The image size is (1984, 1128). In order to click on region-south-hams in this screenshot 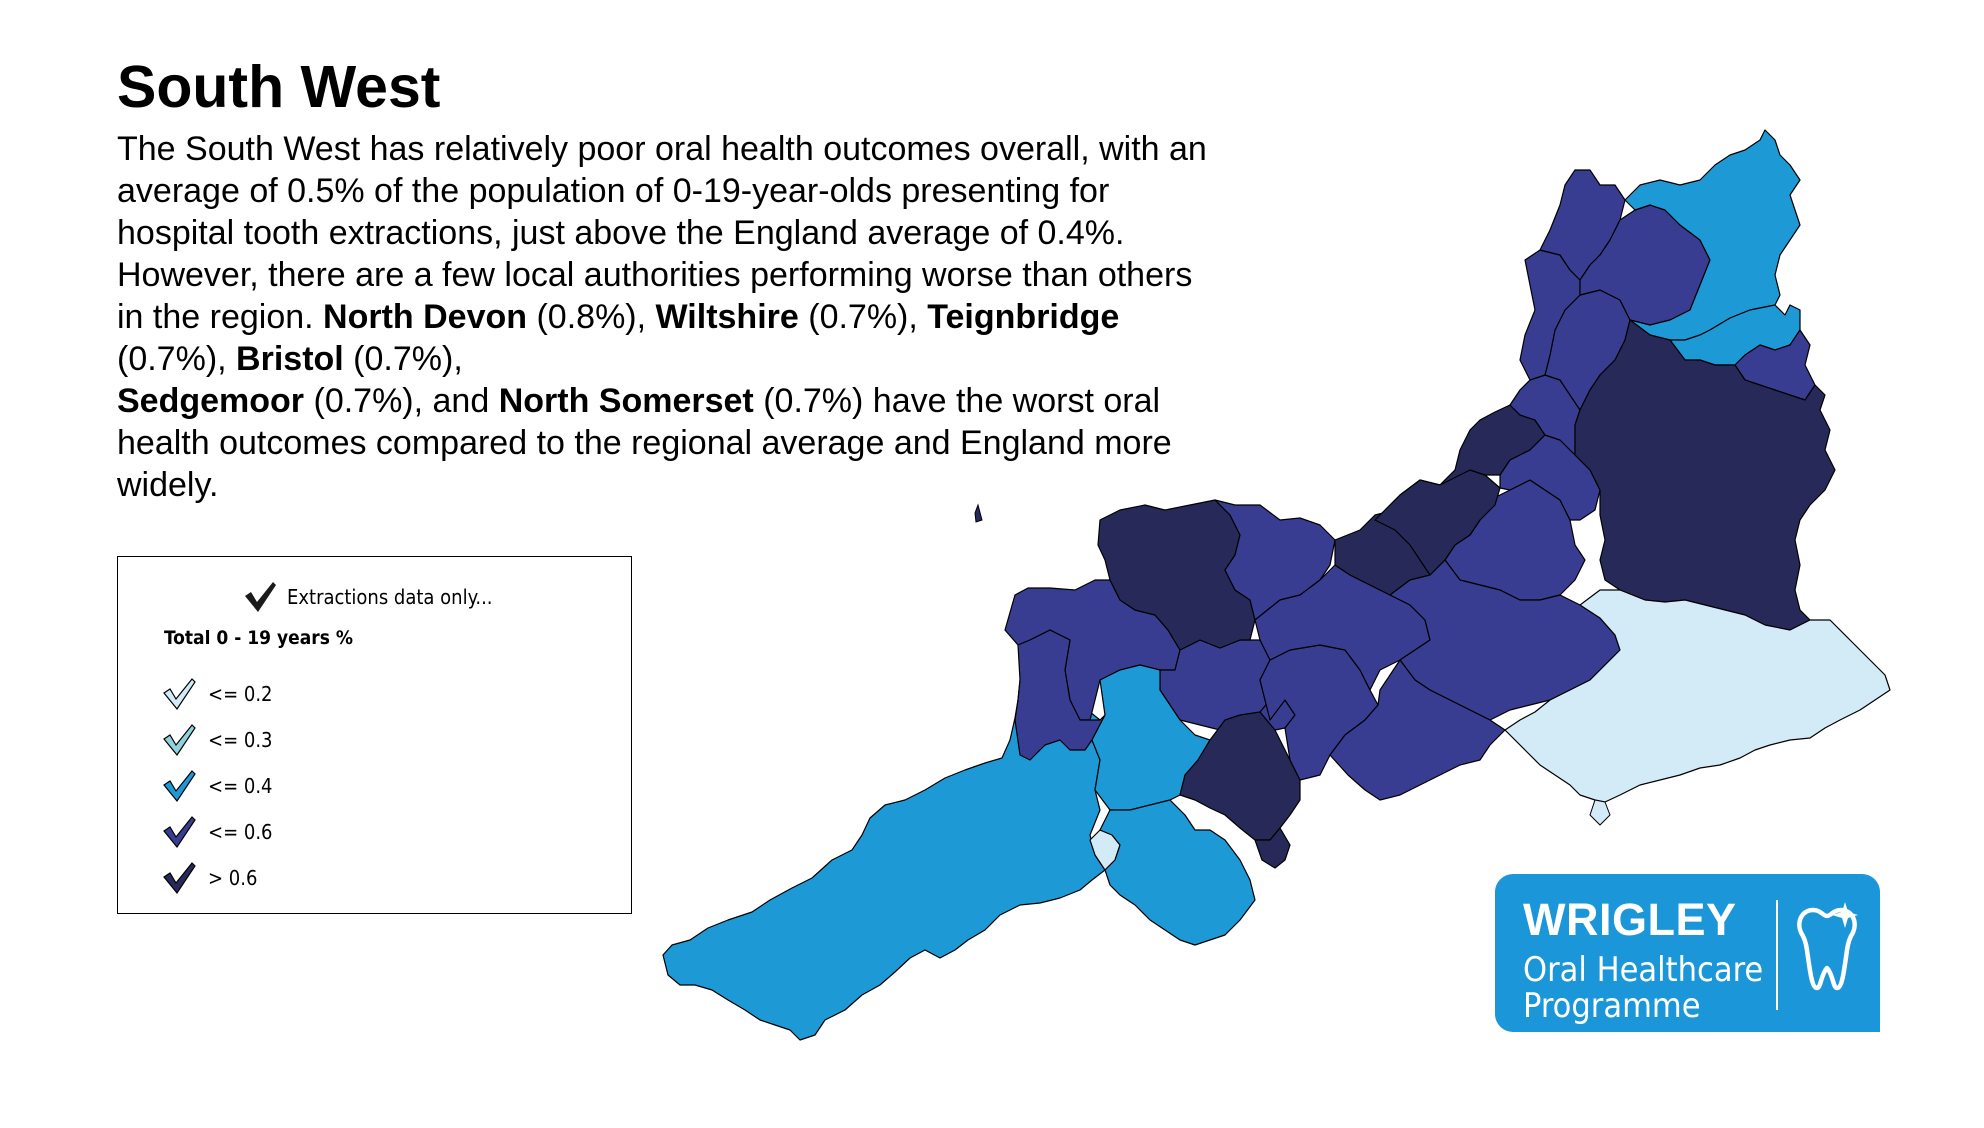, I will do `click(1177, 872)`.